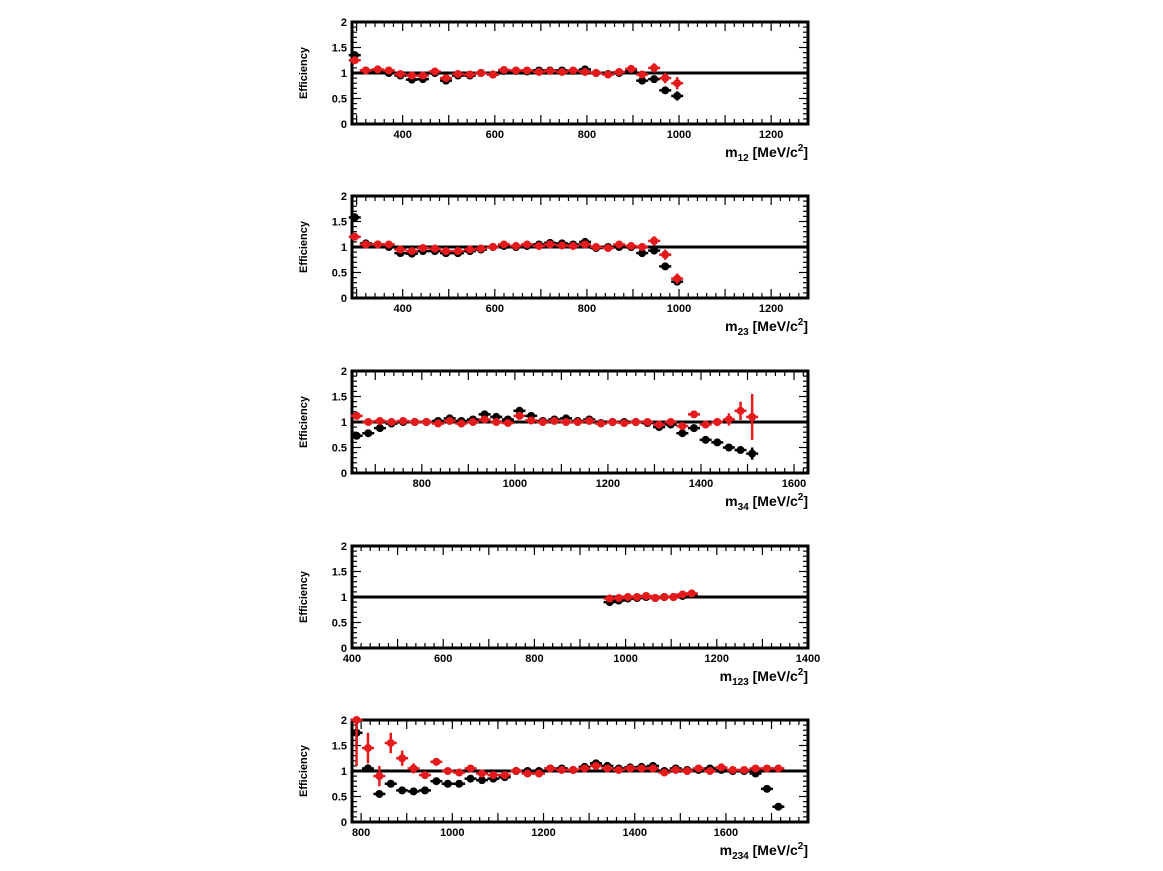 The image size is (1163, 871). I want to click on x-axis-title: m12 [MeV/c2], so click(766, 153).